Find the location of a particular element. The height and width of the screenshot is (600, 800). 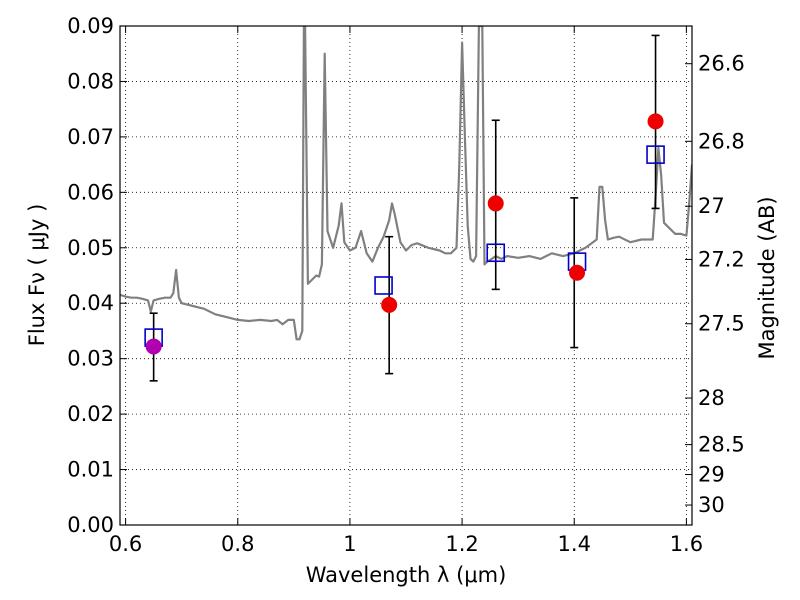

x-tick-label: 0.6 is located at coordinates (125, 544).